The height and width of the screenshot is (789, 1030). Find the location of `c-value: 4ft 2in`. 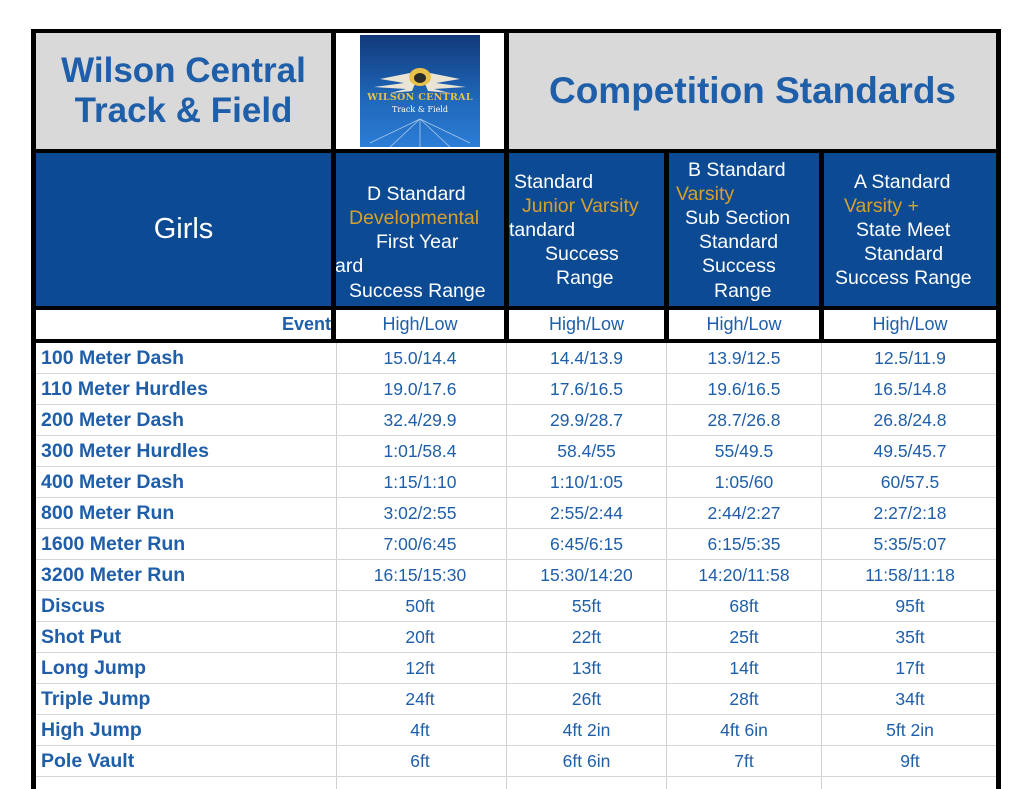

c-value: 4ft 2in is located at coordinates (586, 730).